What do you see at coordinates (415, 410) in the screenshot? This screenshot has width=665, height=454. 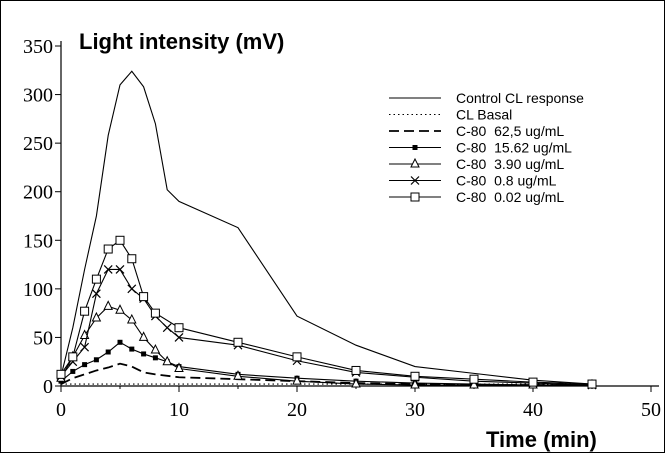 I see `x-tick-label: 30` at bounding box center [415, 410].